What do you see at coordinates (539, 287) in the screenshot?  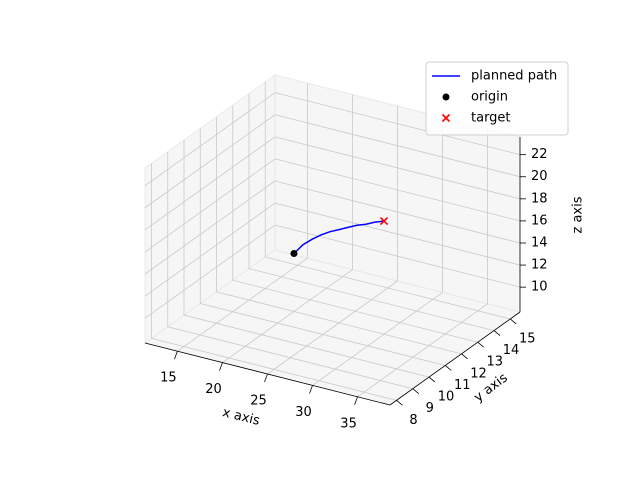 I see `z-tick-label: 10` at bounding box center [539, 287].